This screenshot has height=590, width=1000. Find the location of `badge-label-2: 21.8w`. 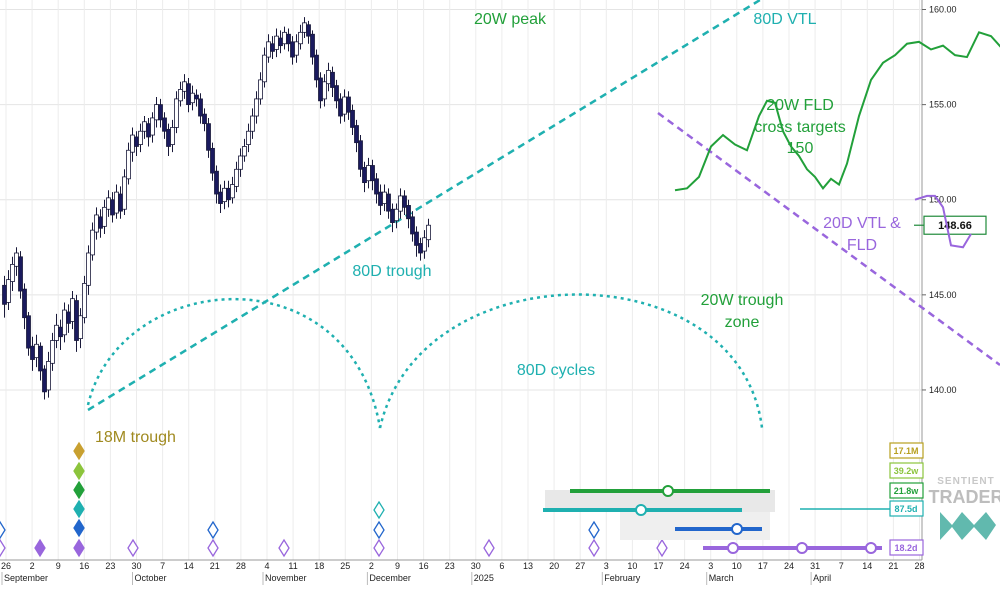

badge-label-2: 21.8w is located at coordinates (907, 491).